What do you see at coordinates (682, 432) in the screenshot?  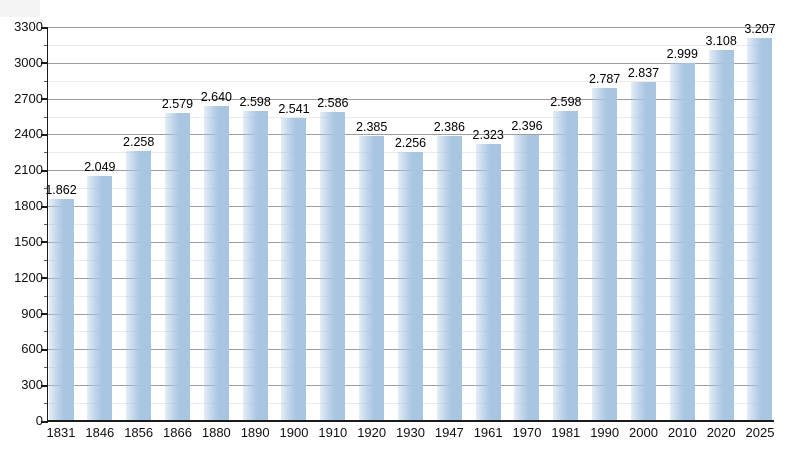 I see `x-axis-tick-label: 2010` at bounding box center [682, 432].